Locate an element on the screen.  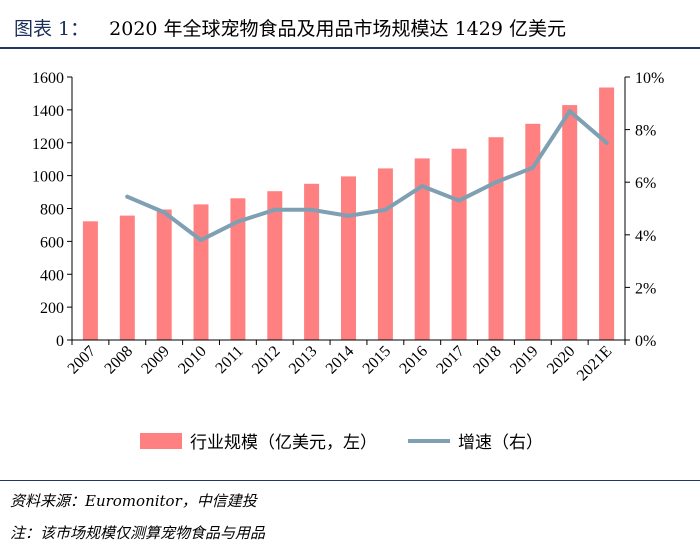
x-tick-label: 2013 is located at coordinates (303, 360).